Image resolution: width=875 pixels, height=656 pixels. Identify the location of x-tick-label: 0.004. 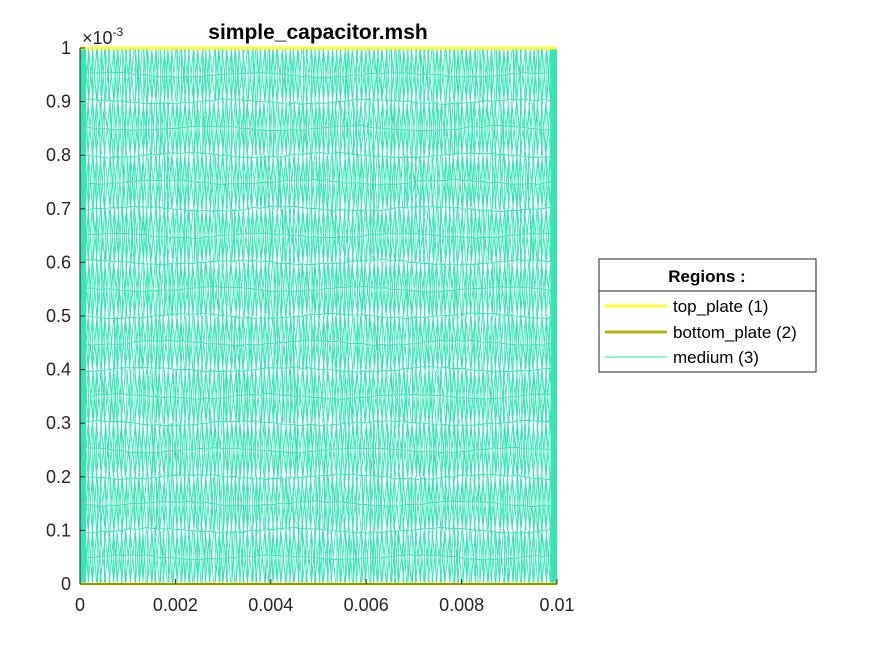
(270, 605).